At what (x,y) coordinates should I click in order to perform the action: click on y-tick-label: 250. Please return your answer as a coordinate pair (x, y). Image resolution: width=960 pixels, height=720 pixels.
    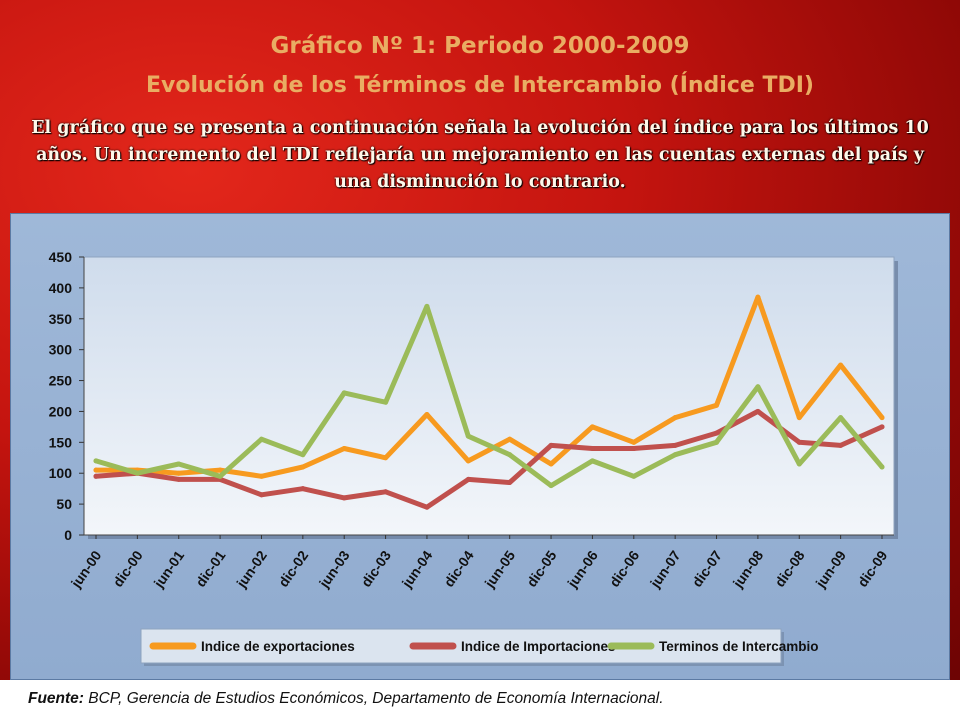
    Looking at the image, I should click on (61, 381).